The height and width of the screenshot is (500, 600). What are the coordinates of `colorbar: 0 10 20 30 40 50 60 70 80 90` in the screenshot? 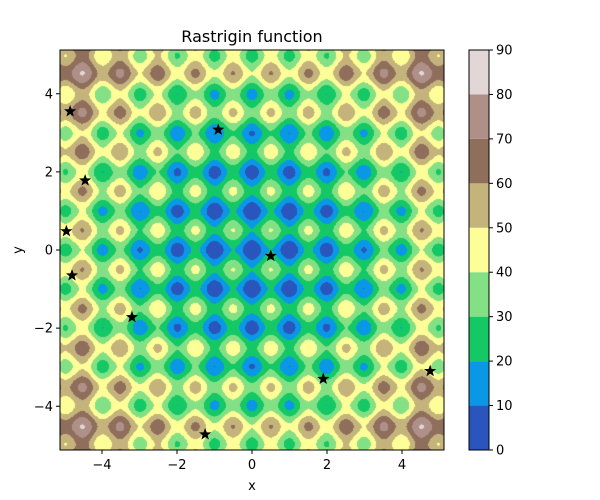 It's located at (490, 251).